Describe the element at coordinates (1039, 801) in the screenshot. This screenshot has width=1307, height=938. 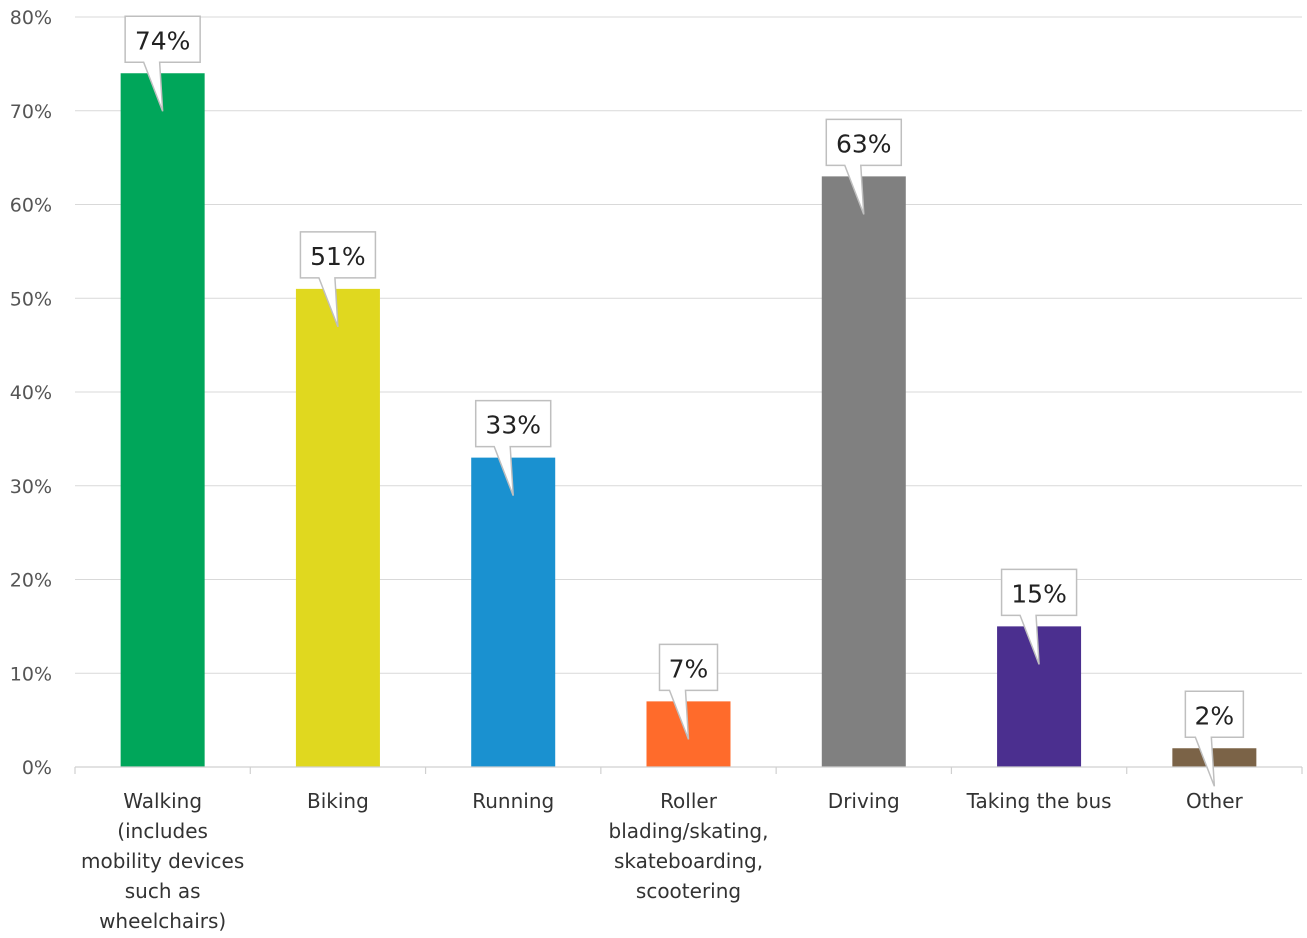
I see `x-category-label: Taking the bus` at that location.